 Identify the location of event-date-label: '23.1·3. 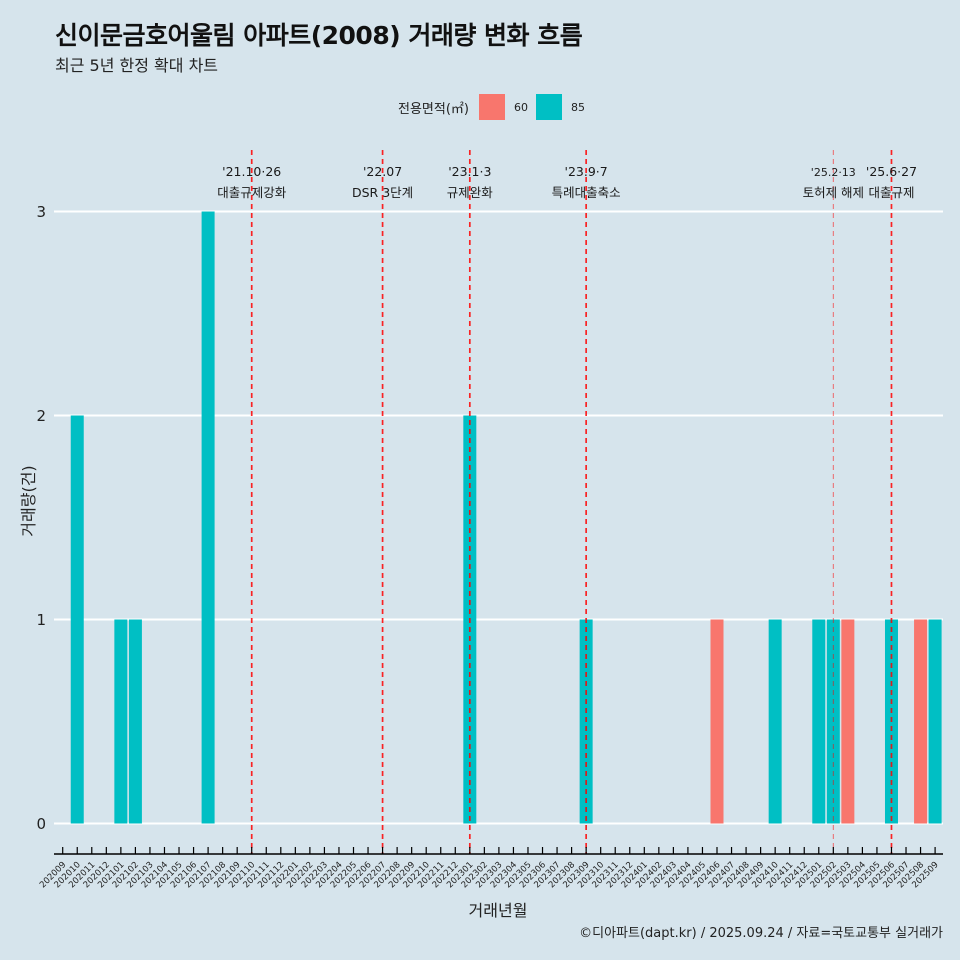
(469, 171).